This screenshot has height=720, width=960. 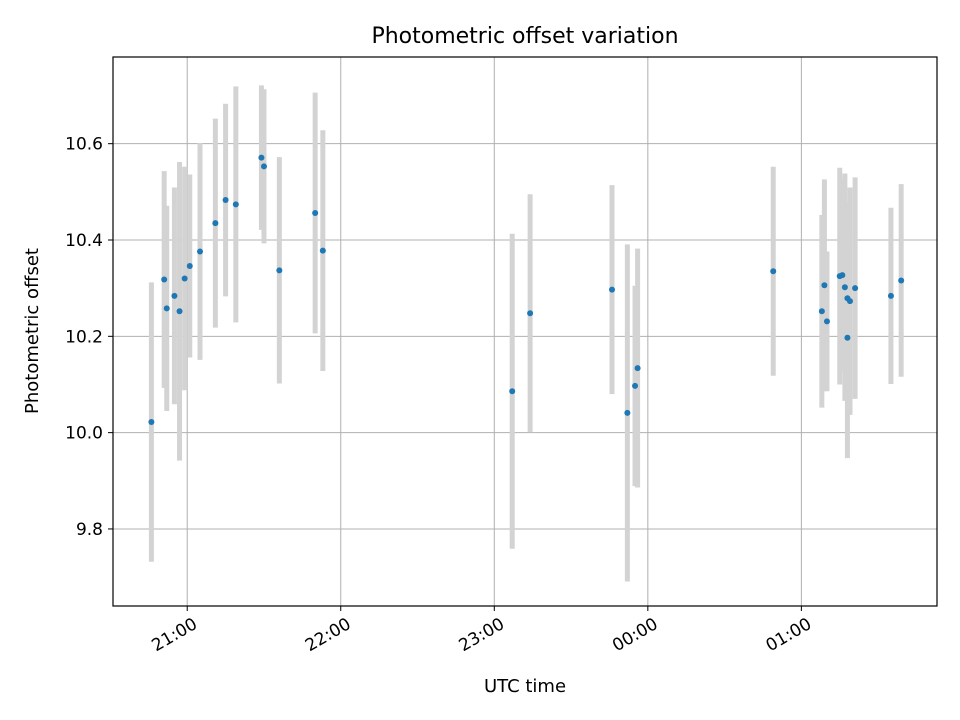 What do you see at coordinates (84, 241) in the screenshot?
I see `y-tick-label: 10.4` at bounding box center [84, 241].